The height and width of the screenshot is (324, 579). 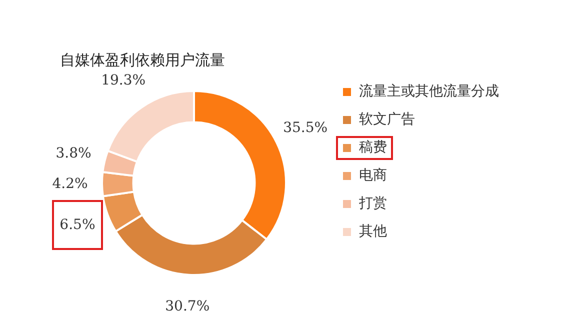 What do you see at coordinates (305, 128) in the screenshot?
I see `data-label: 35.5%` at bounding box center [305, 128].